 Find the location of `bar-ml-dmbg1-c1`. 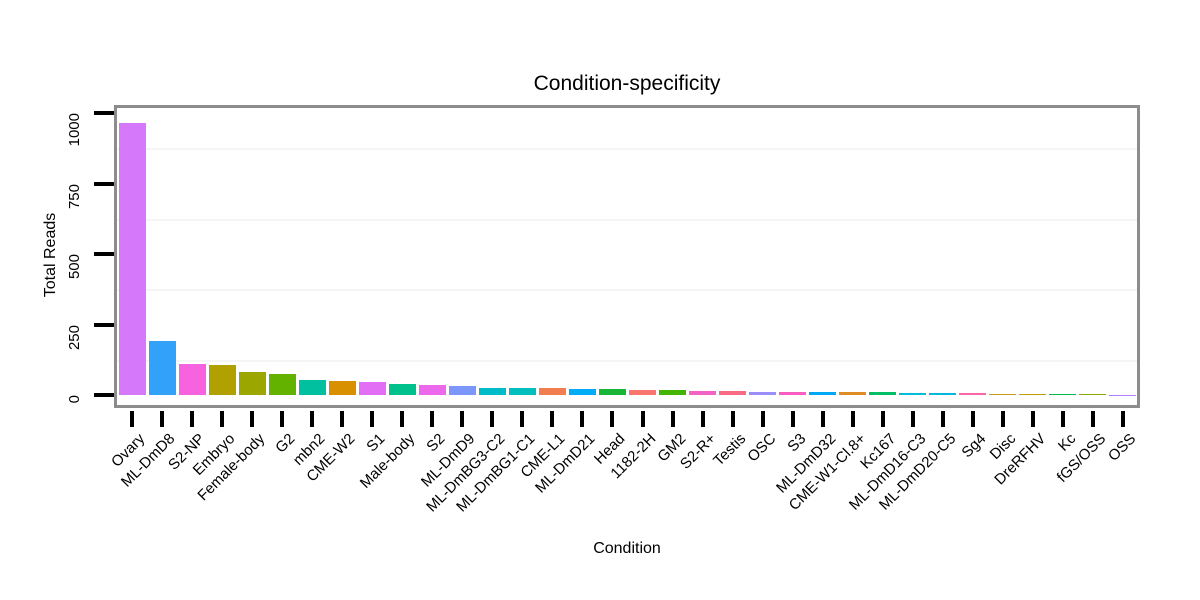

bar-ml-dmbg1-c1 is located at coordinates (522, 391).